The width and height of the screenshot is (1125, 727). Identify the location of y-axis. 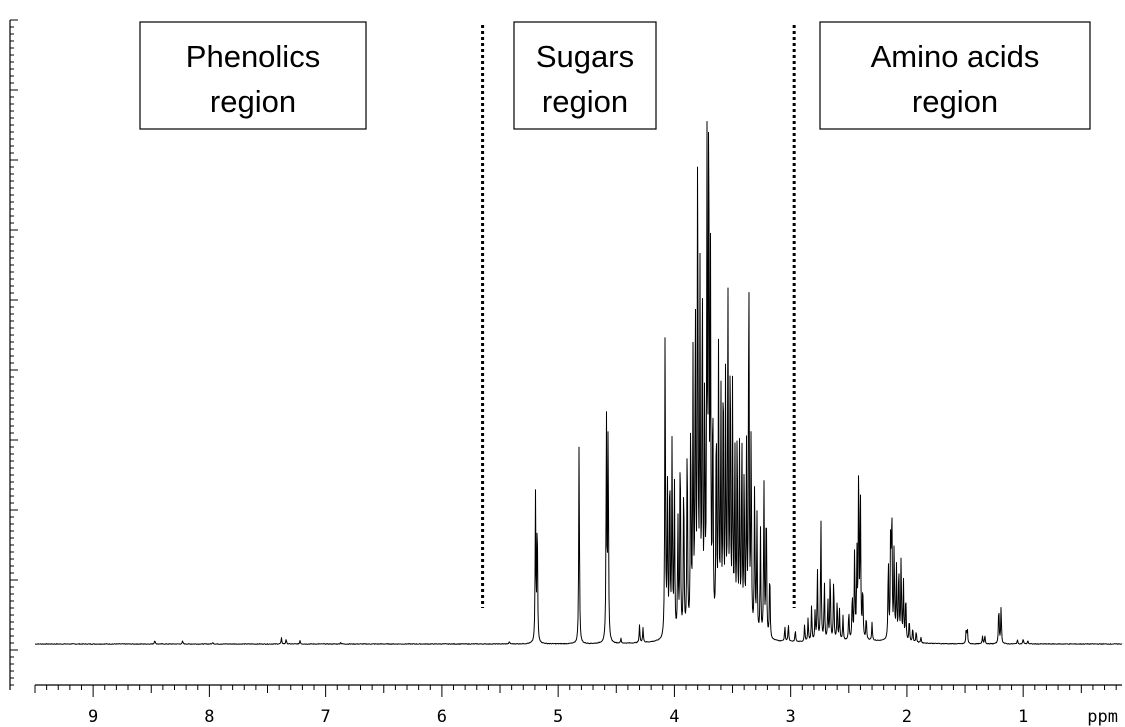
(13, 354).